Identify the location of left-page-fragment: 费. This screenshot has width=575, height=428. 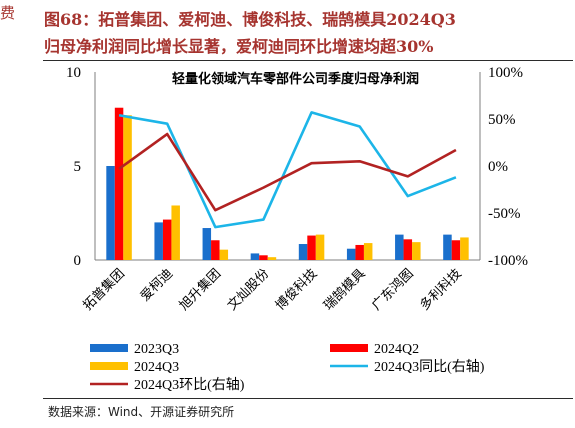
(8, 13).